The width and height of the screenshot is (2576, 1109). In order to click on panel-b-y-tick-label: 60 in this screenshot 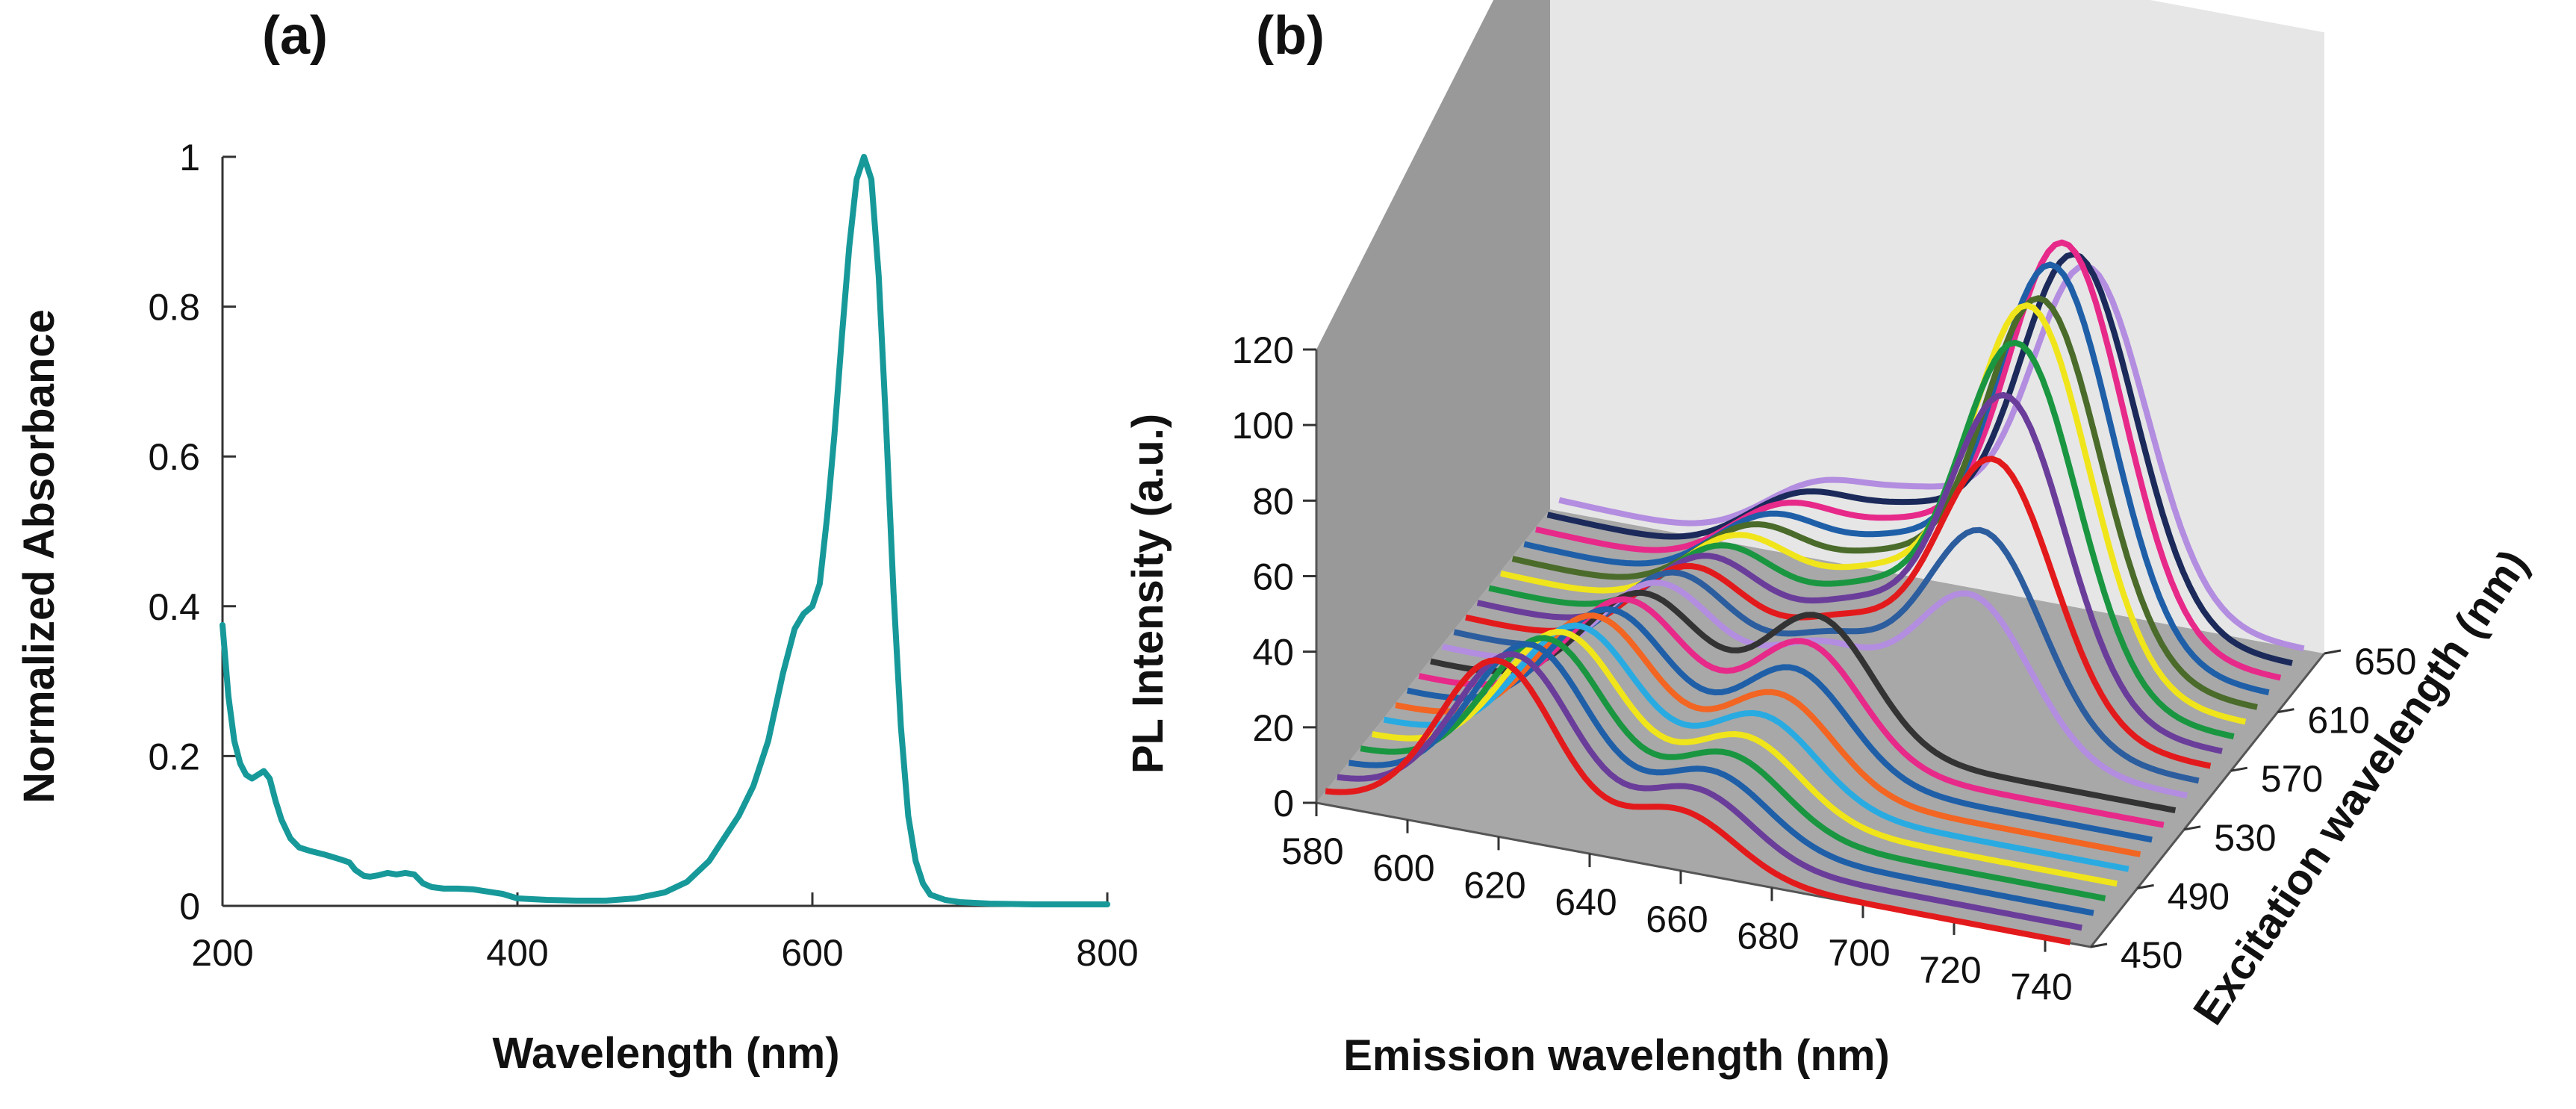, I will do `click(1273, 577)`.